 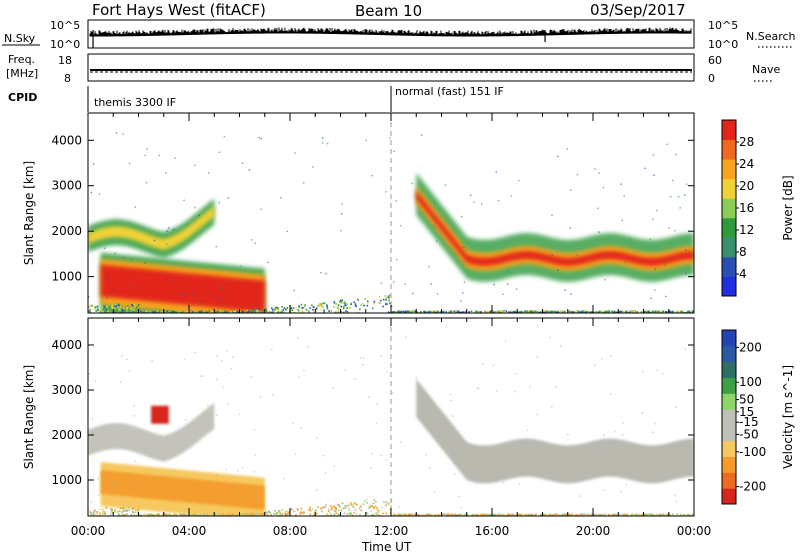 I want to click on cpid-label: CPID, so click(x=22, y=97).